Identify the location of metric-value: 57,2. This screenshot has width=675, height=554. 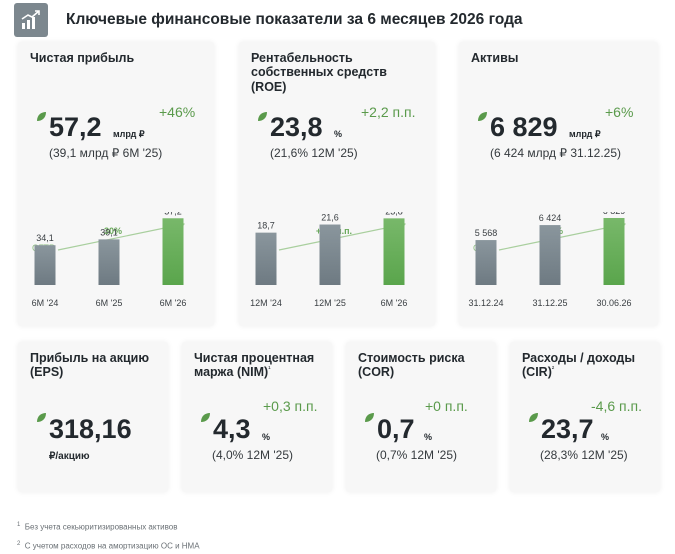
(75, 127).